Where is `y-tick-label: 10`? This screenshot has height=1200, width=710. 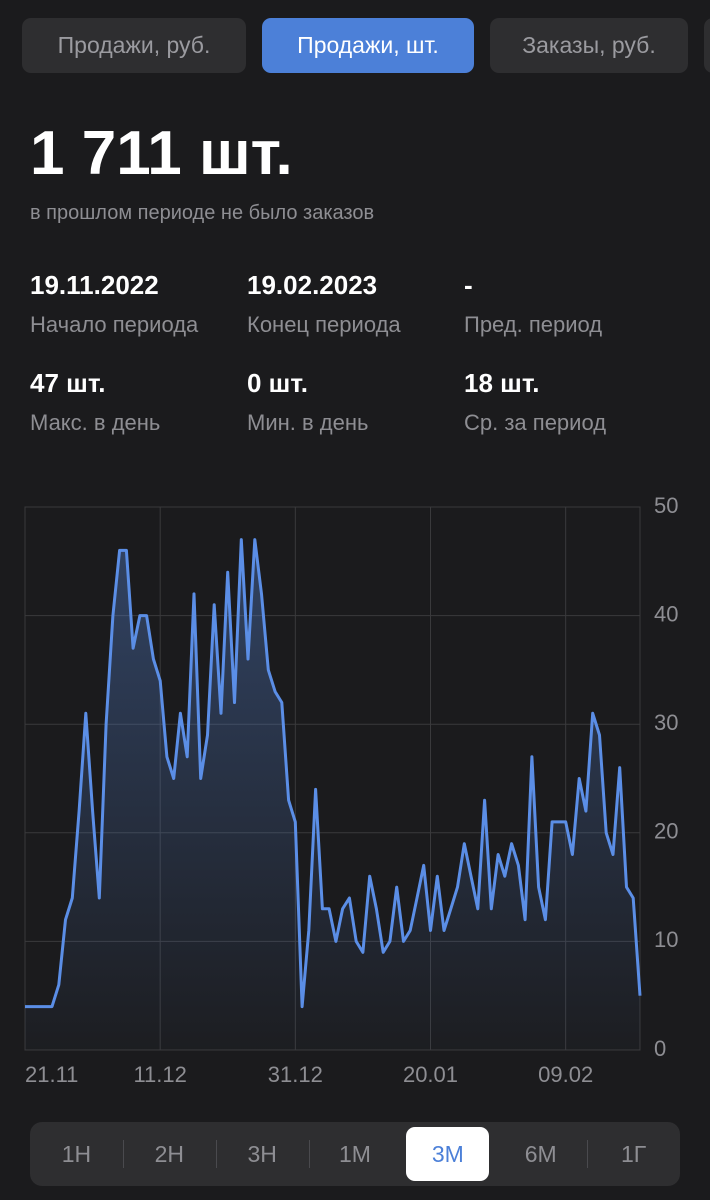
y-tick-label: 10 is located at coordinates (666, 939).